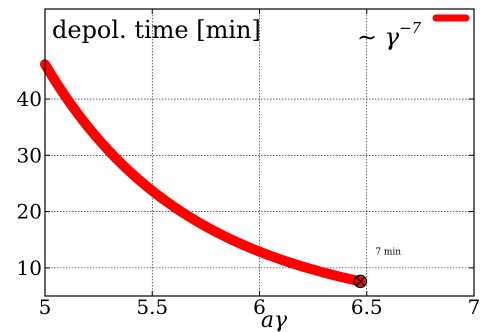 The height and width of the screenshot is (332, 480). I want to click on x-tick-label: 5, so click(45, 307).